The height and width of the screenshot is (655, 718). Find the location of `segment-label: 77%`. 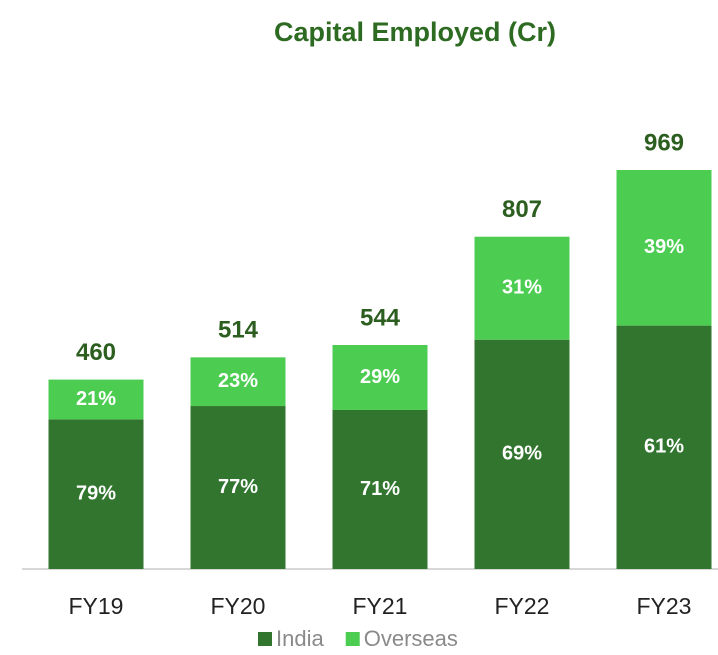

segment-label: 77% is located at coordinates (238, 487).